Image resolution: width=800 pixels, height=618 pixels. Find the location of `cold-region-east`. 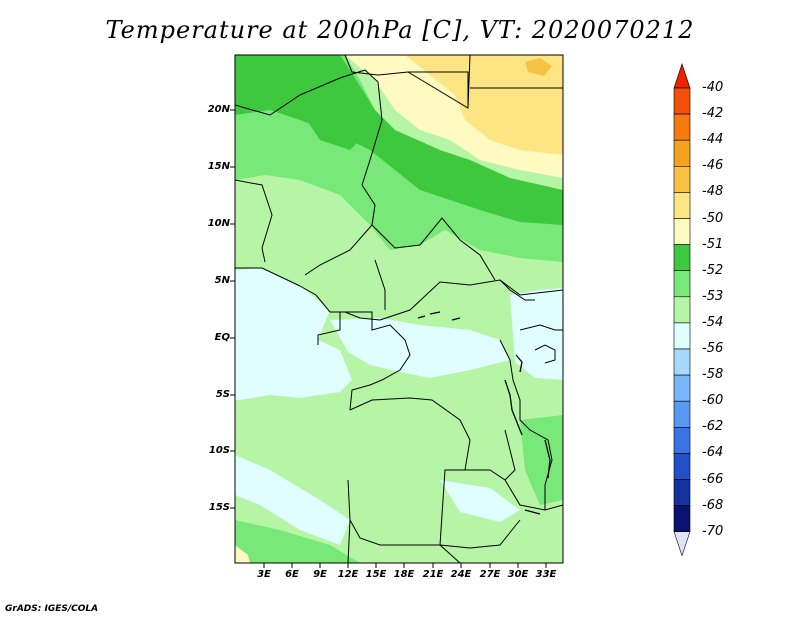

cold-region-east is located at coordinates (536, 334).